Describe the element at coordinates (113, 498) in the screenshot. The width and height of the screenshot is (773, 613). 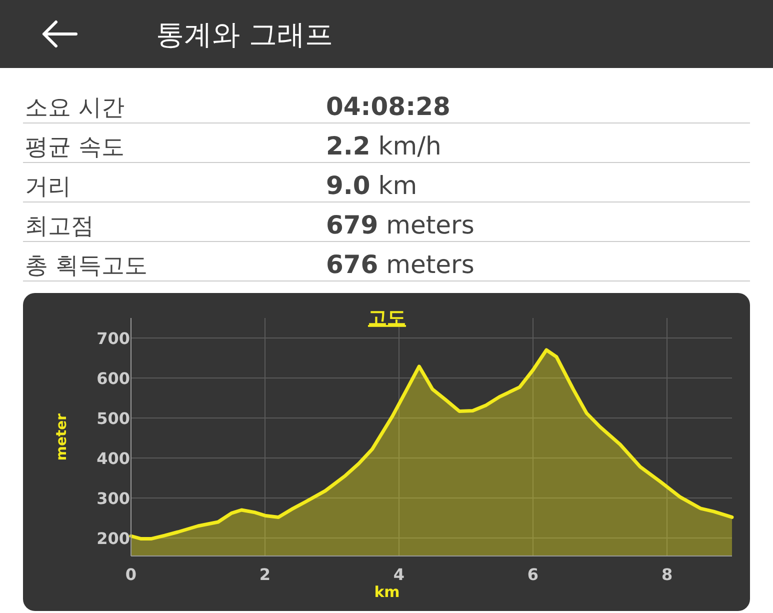
I see `y-tick-label: 300` at that location.